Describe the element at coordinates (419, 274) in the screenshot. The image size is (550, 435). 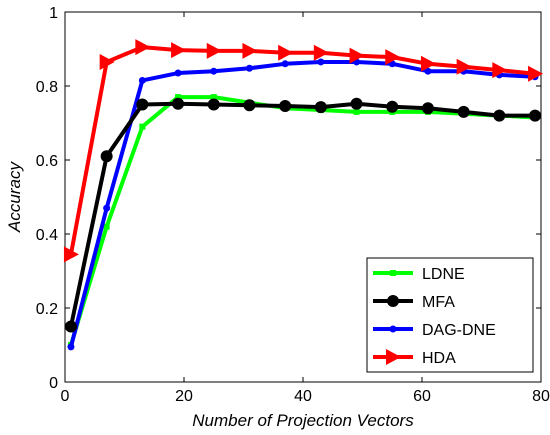
I see `legend-item: LDNE` at that location.